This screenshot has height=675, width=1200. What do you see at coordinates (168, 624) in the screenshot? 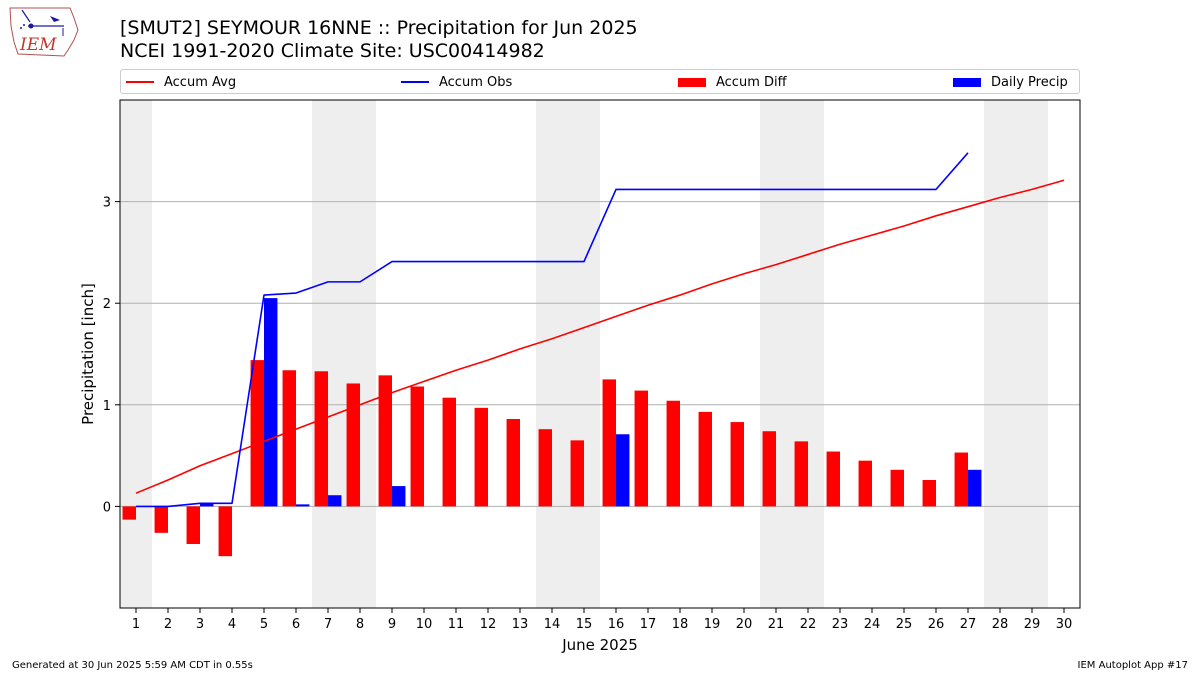
I see `x-tick-label: 2` at bounding box center [168, 624].